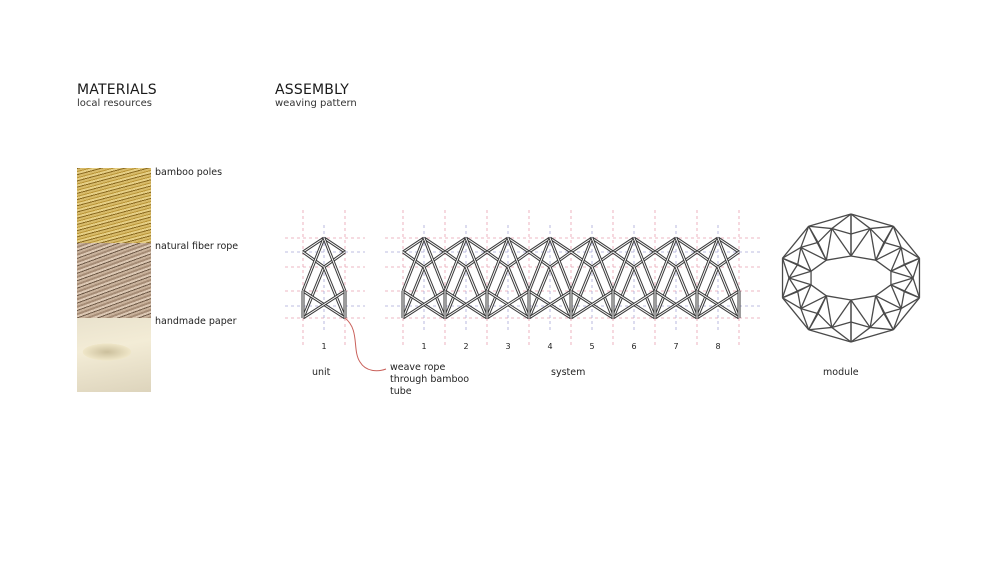 The image size is (1000, 563). I want to click on unit-label: unit, so click(321, 372).